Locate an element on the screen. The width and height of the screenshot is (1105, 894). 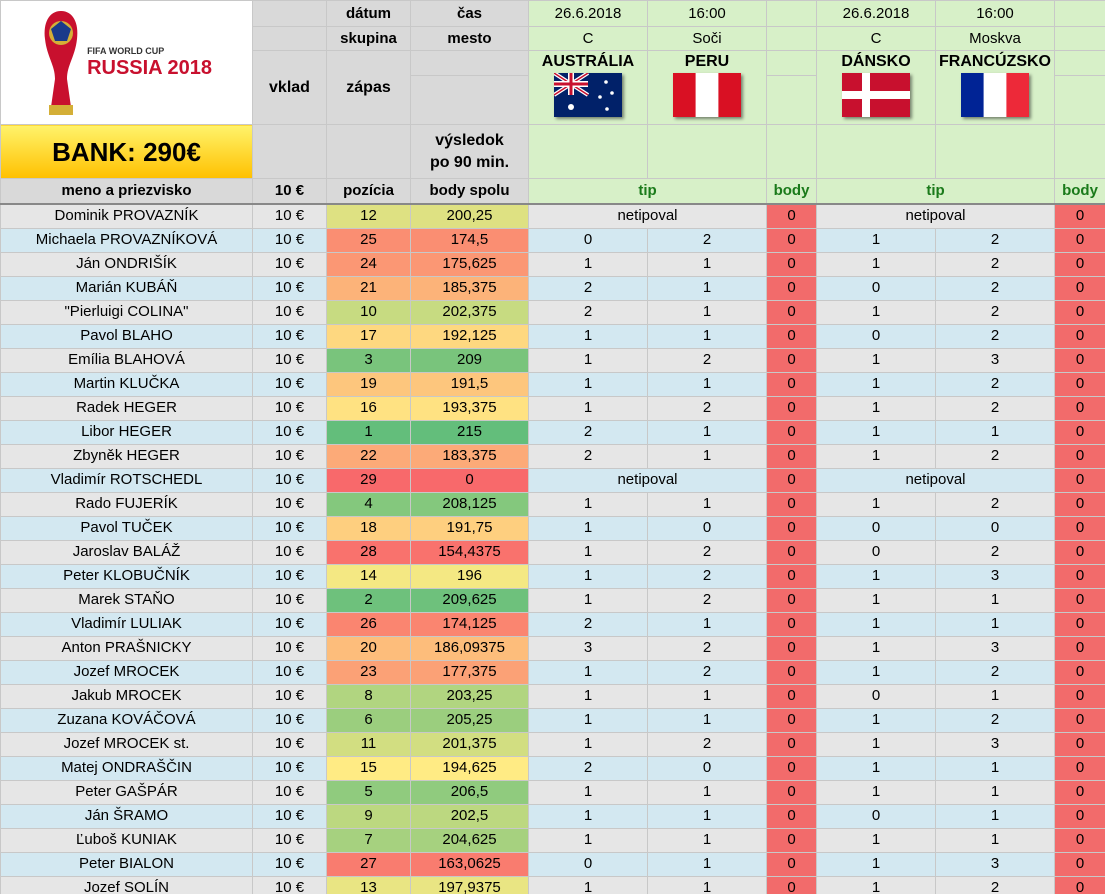
cell-name: Anton PRAŠNICKY is located at coordinates (126, 648).